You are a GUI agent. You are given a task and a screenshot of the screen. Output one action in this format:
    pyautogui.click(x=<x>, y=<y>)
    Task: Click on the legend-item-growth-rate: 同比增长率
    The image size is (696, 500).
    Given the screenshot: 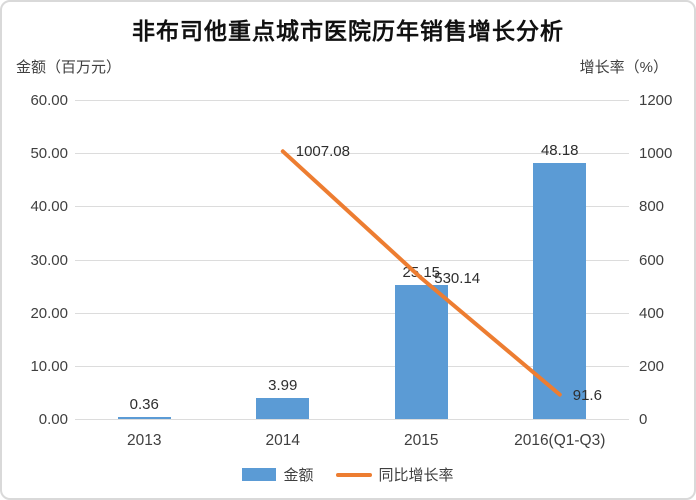 What is the action you would take?
    pyautogui.click(x=394, y=474)
    